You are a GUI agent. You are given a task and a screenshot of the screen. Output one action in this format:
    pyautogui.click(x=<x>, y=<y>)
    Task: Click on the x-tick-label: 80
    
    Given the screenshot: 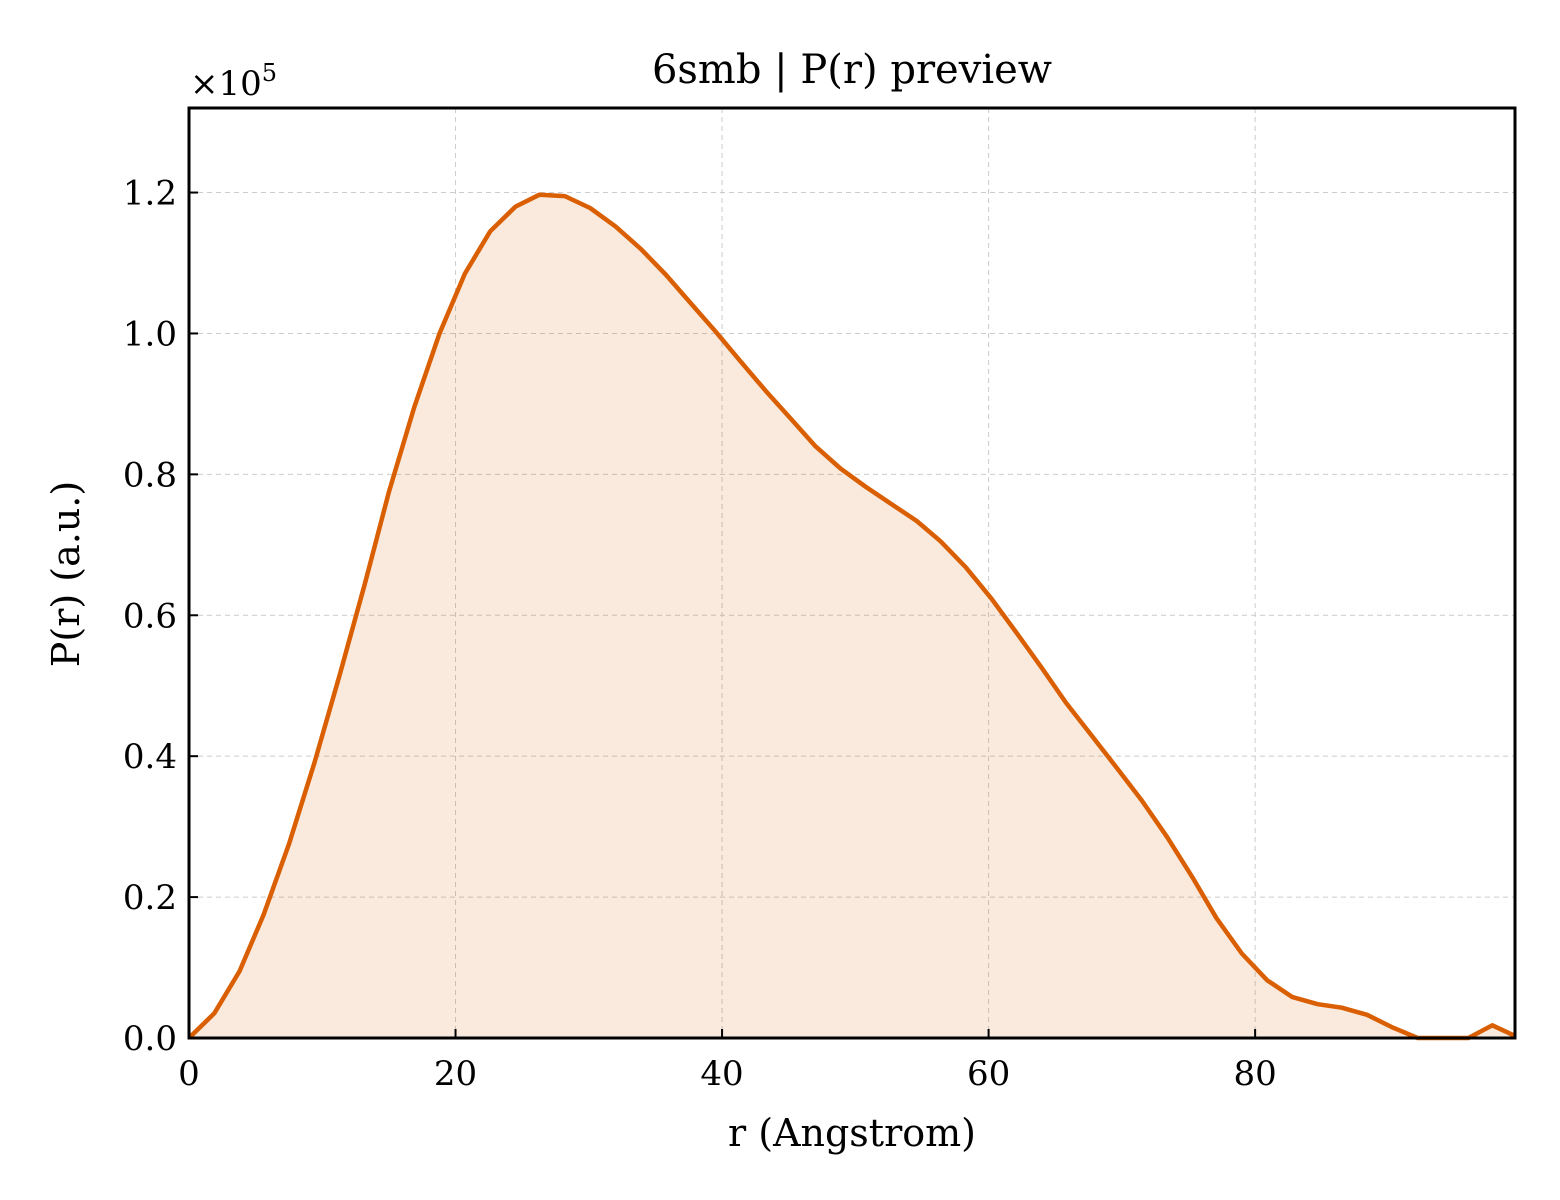 What is the action you would take?
    pyautogui.click(x=1254, y=1074)
    